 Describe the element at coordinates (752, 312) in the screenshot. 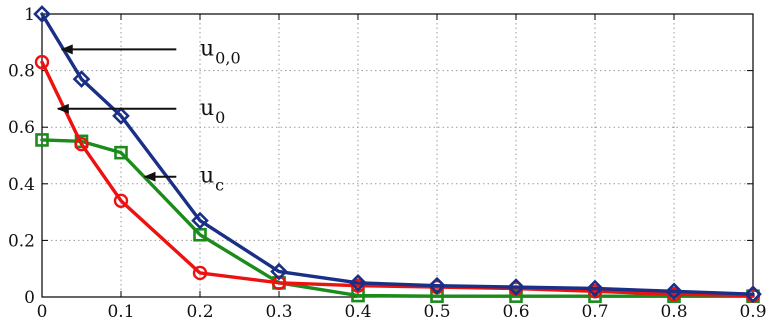

I see `x-tick-label: 0.9` at that location.